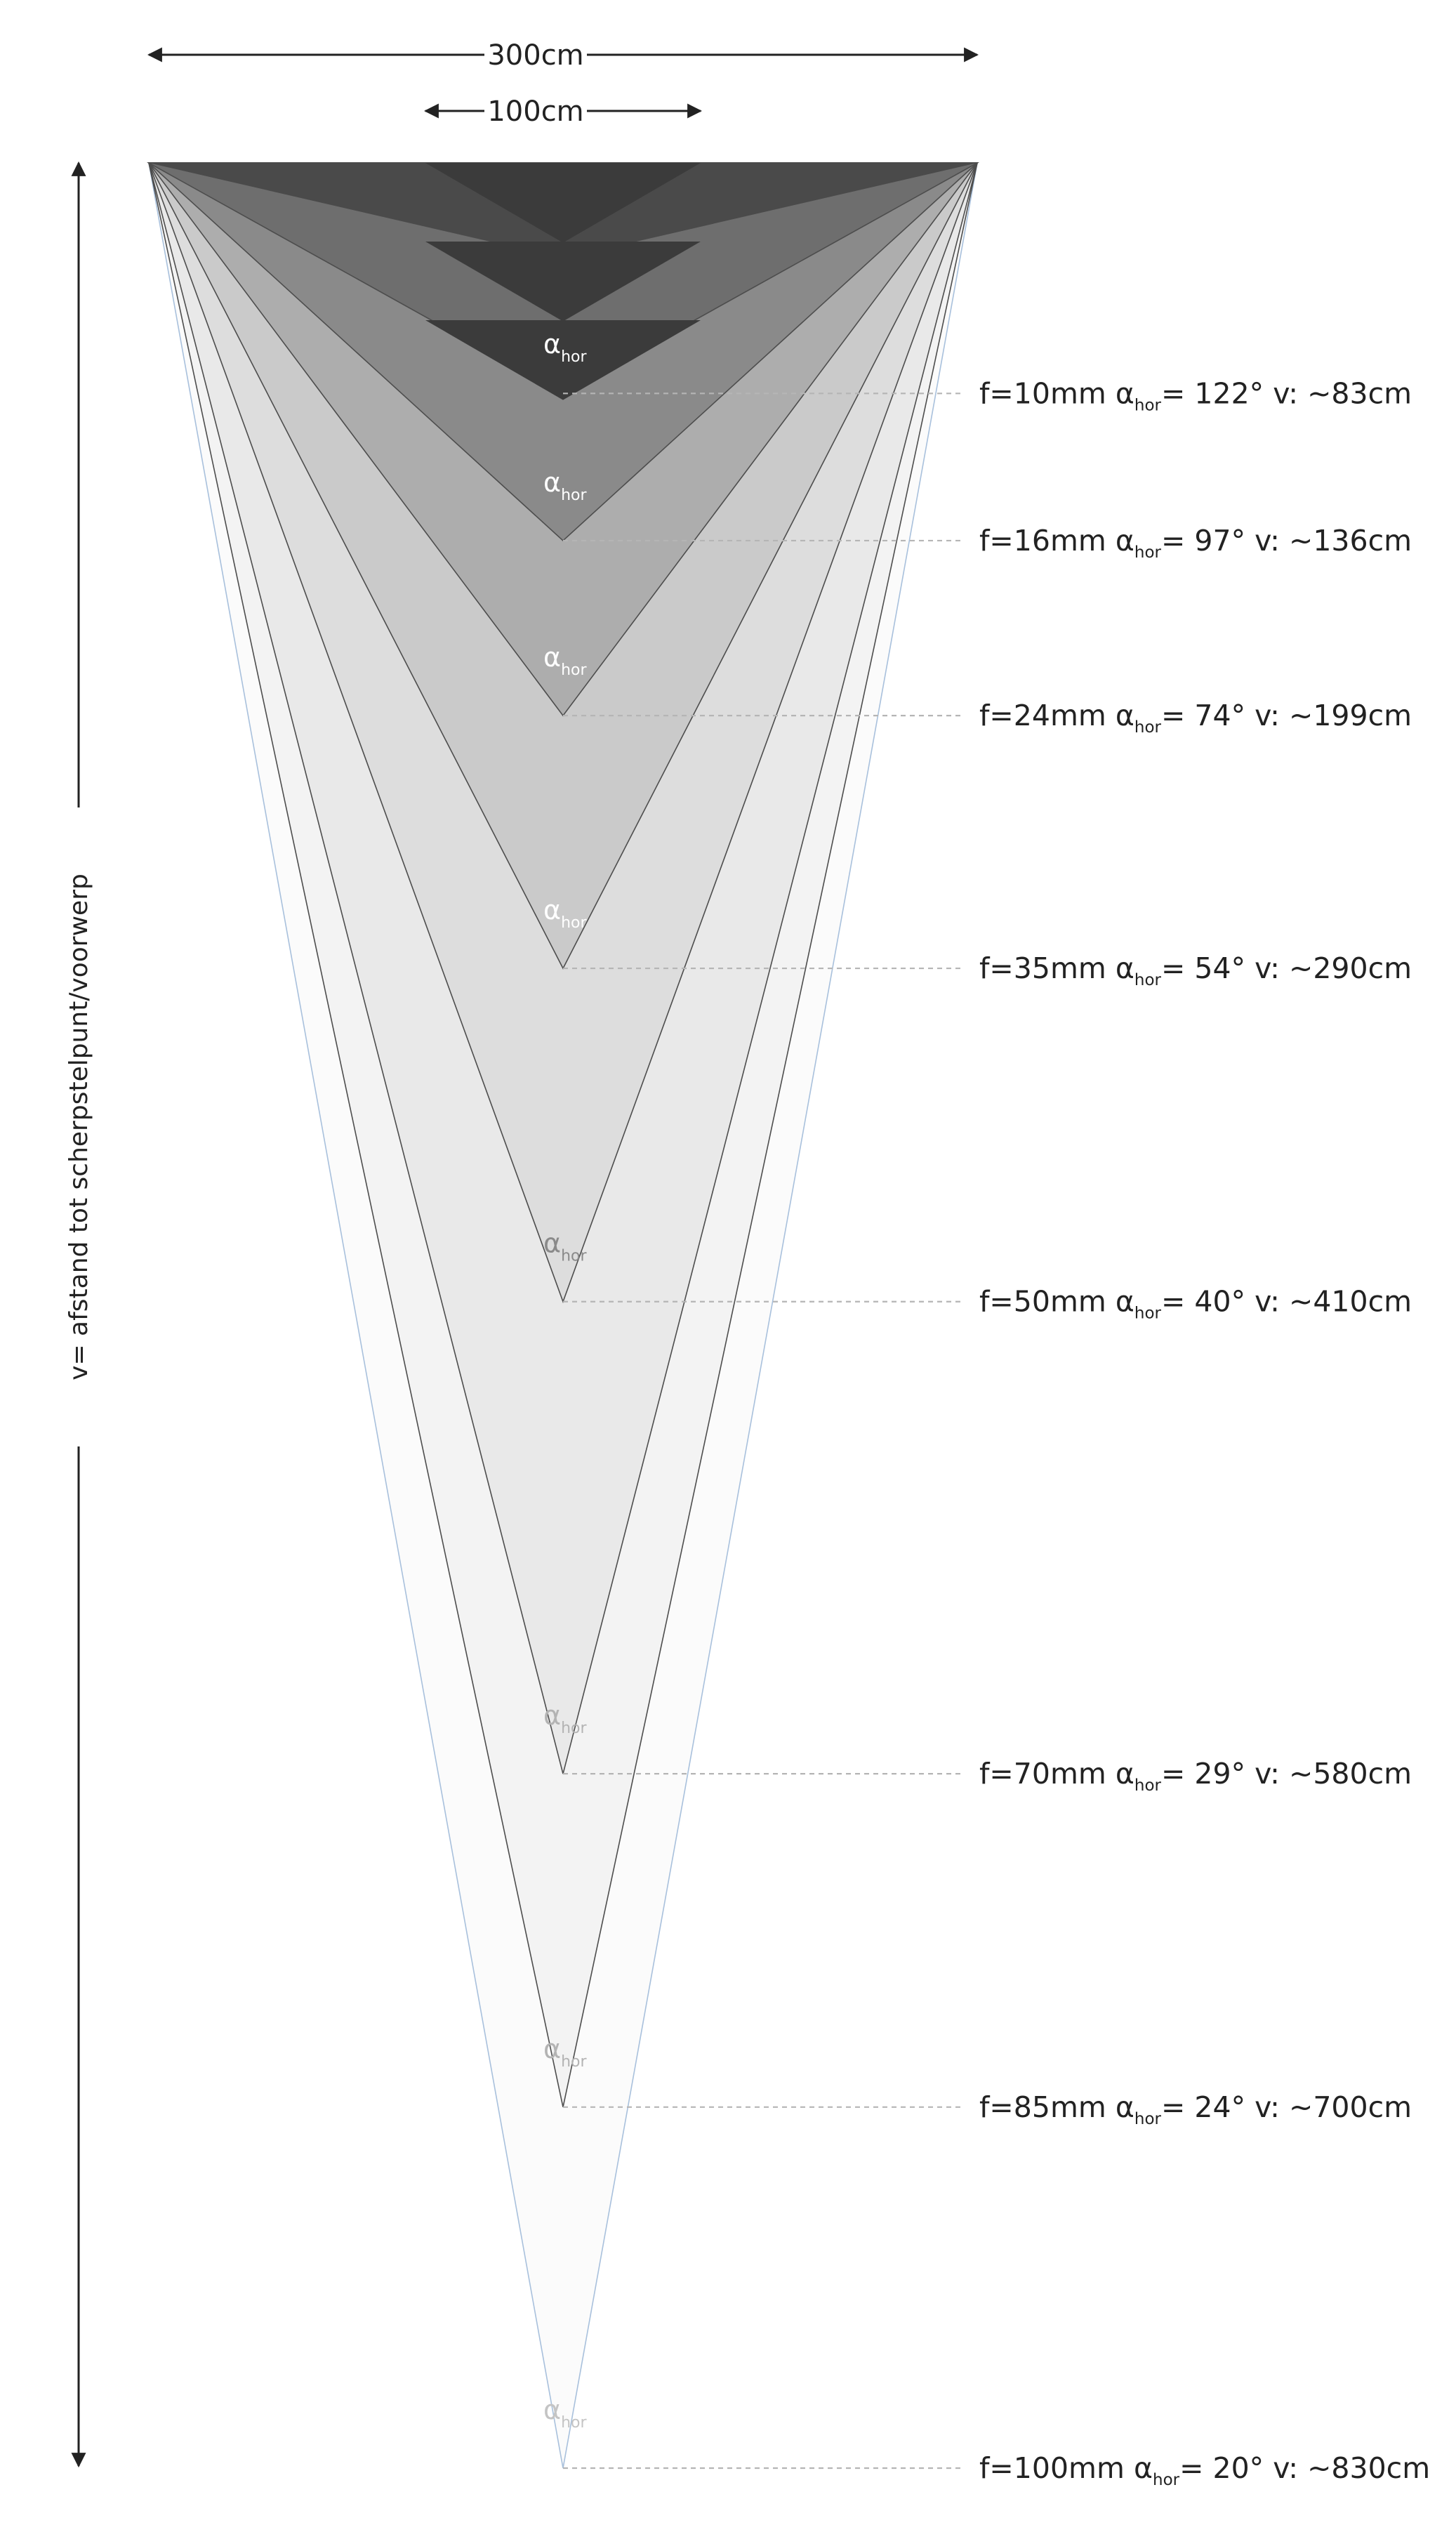 Image resolution: width=1456 pixels, height=2525 pixels. Describe the element at coordinates (1333, 1774) in the screenshot. I see `focus-distance: v: ~580cm` at that location.